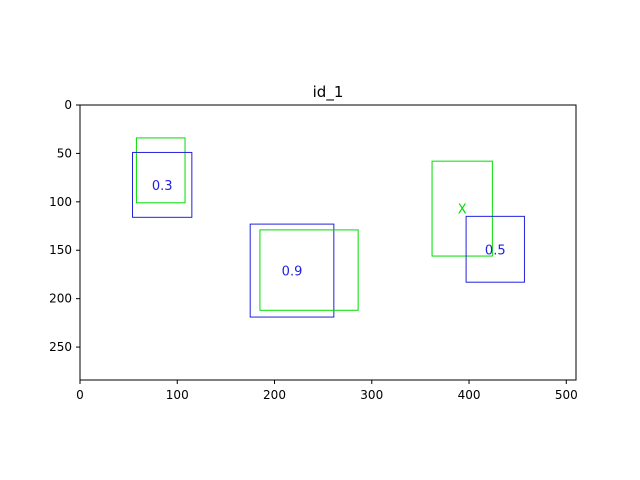 The width and height of the screenshot is (640, 480). I want to click on y-tick-label: 0, so click(68, 105).